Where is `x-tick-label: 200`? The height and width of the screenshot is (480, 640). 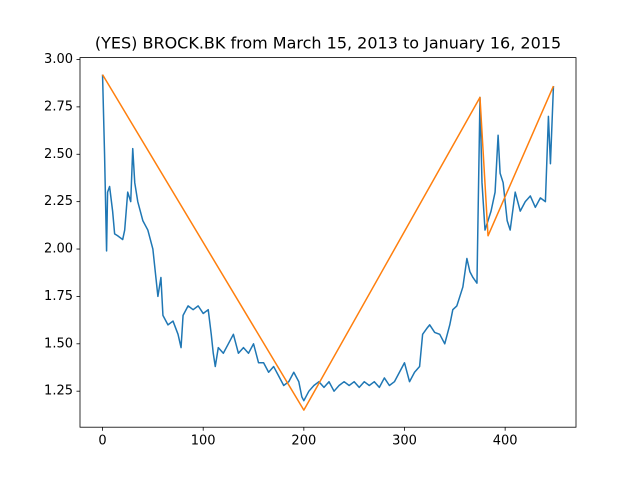 x-tick-label: 200 is located at coordinates (303, 441).